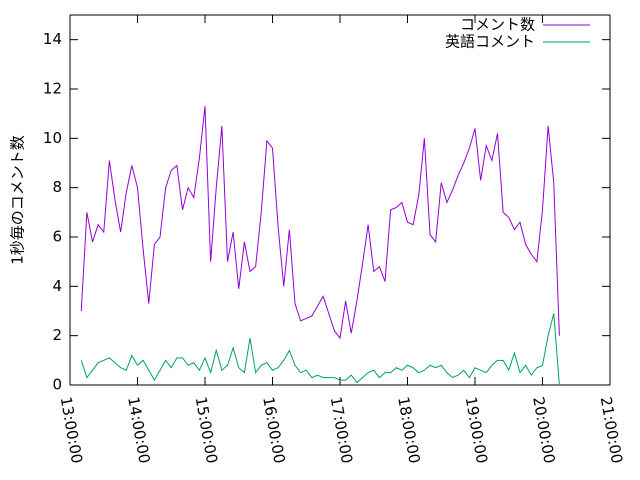  I want to click on x-tick-label: 21:00:00, so click(611, 429).